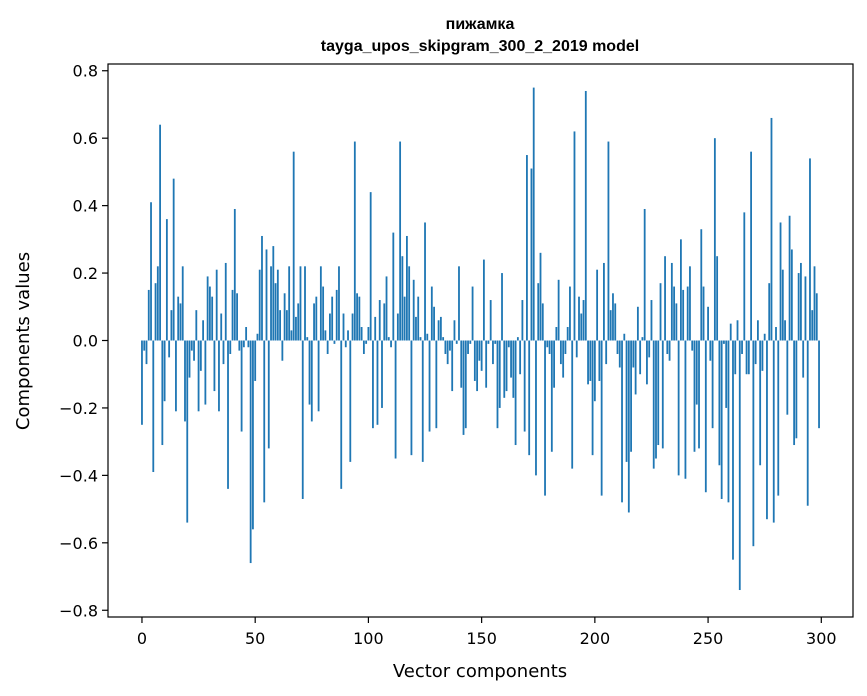 The width and height of the screenshot is (867, 696). Describe the element at coordinates (480, 24) in the screenshot. I see `chart-title-line1: пижамка` at that location.